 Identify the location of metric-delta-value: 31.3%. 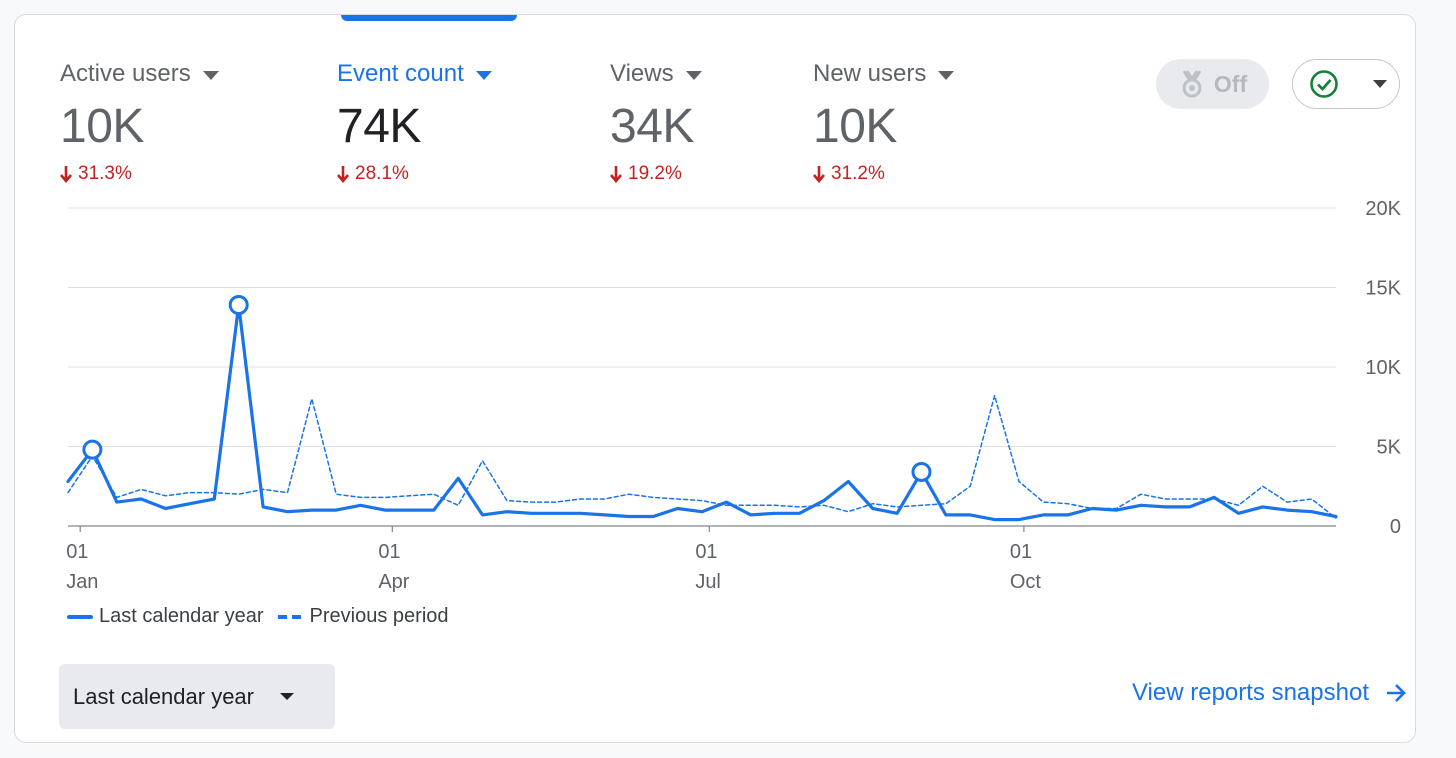
(105, 173).